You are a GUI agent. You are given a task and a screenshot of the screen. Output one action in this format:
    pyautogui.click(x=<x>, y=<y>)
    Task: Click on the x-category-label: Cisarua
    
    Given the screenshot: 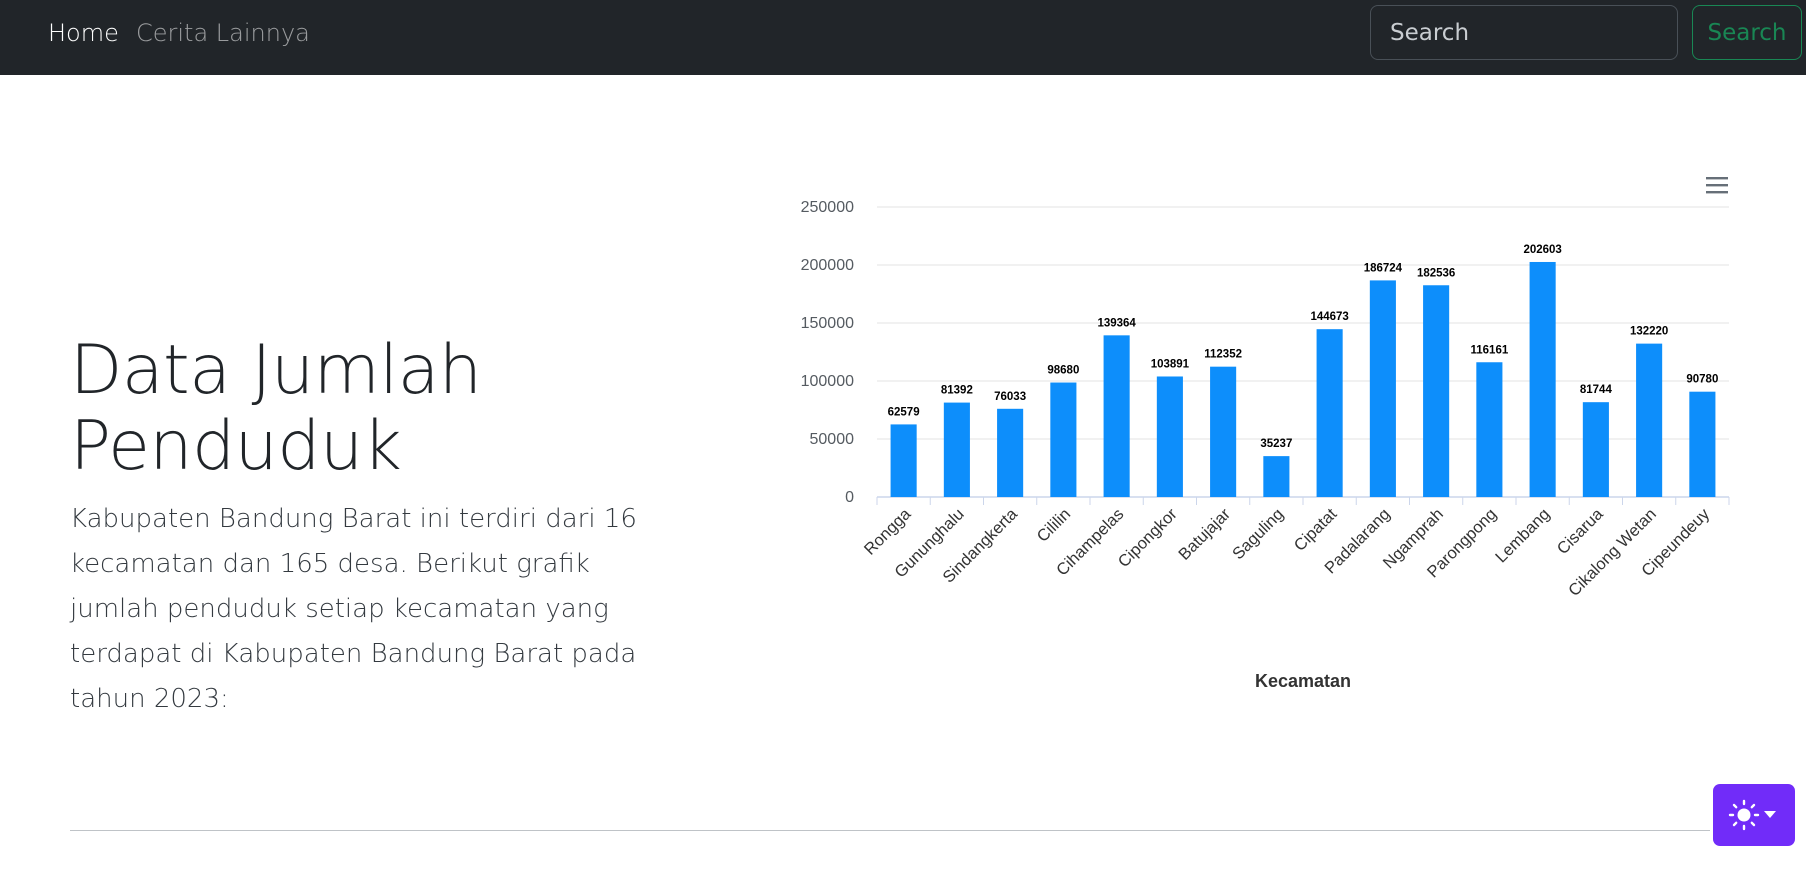 What is the action you would take?
    pyautogui.click(x=1581, y=532)
    